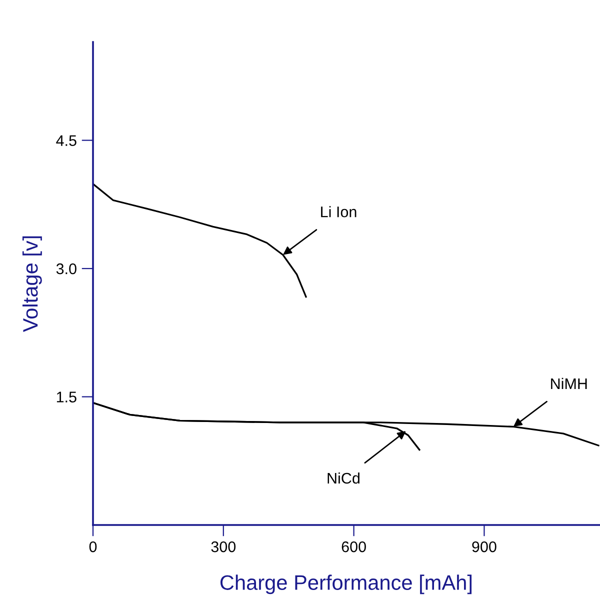  I want to click on x-tick-label: 900, so click(484, 546).